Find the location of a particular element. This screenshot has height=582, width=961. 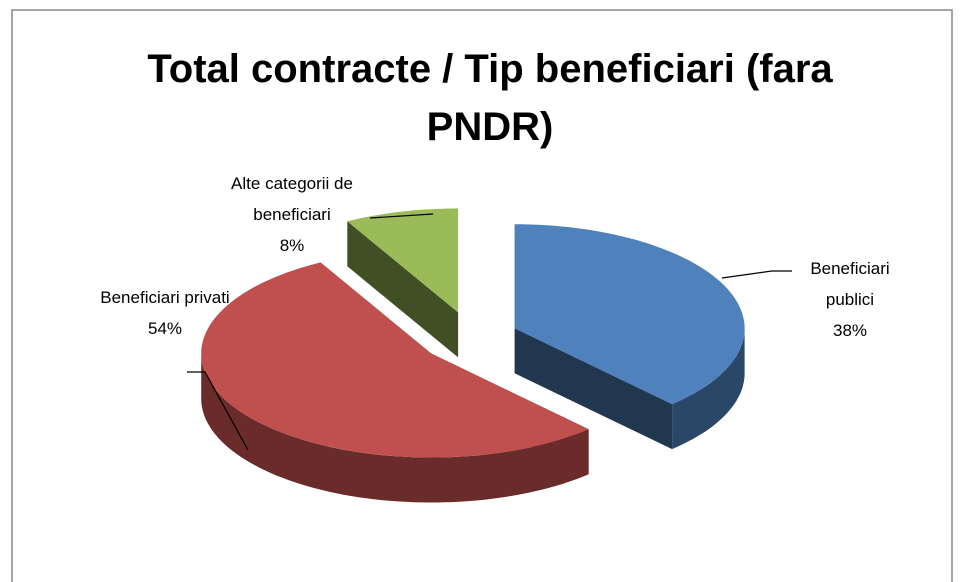

value-label: 8% is located at coordinates (292, 245).